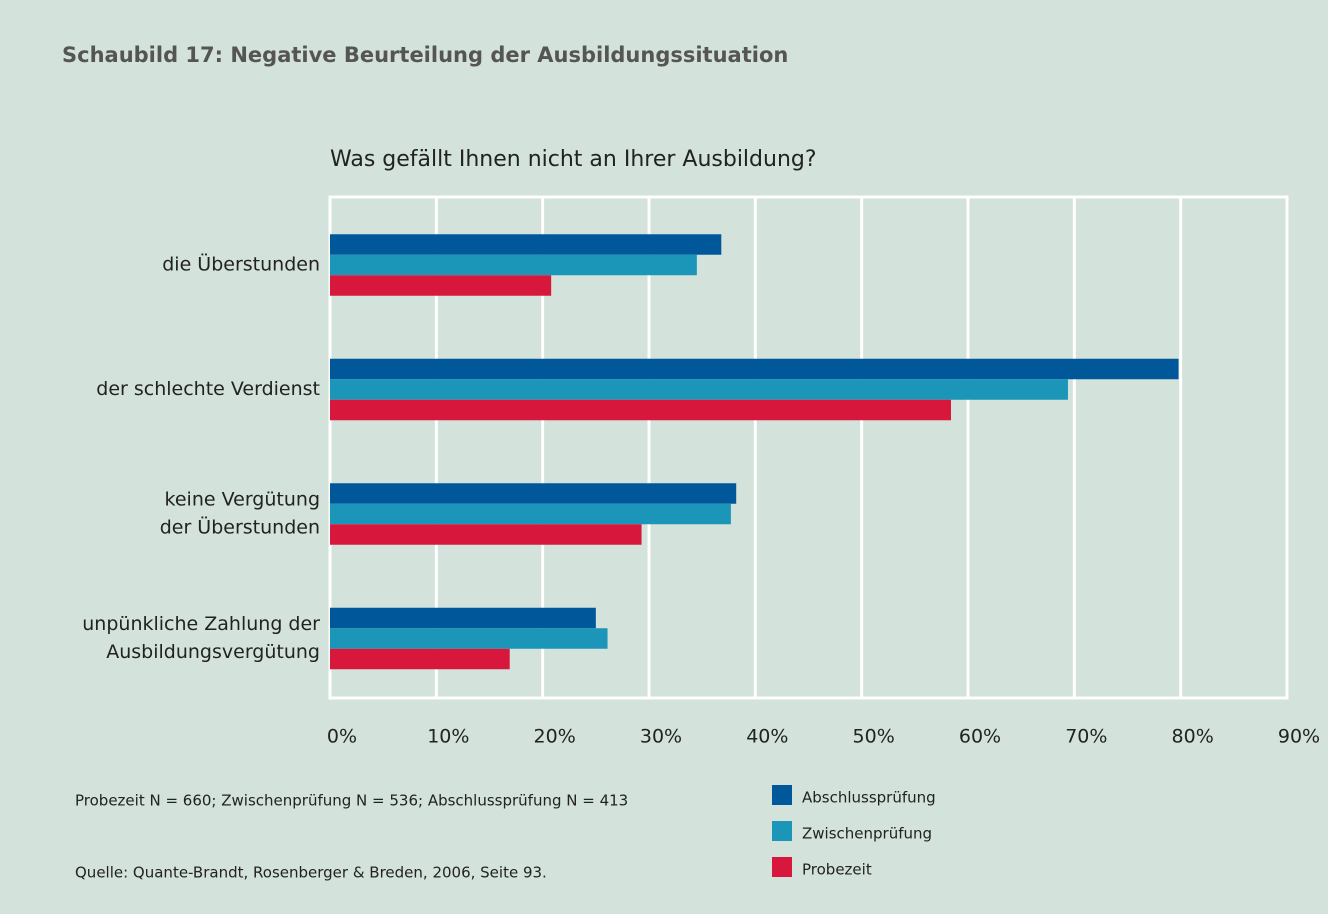 The height and width of the screenshot is (914, 1328). Describe the element at coordinates (661, 737) in the screenshot. I see `x-tick-label: 30%` at that location.